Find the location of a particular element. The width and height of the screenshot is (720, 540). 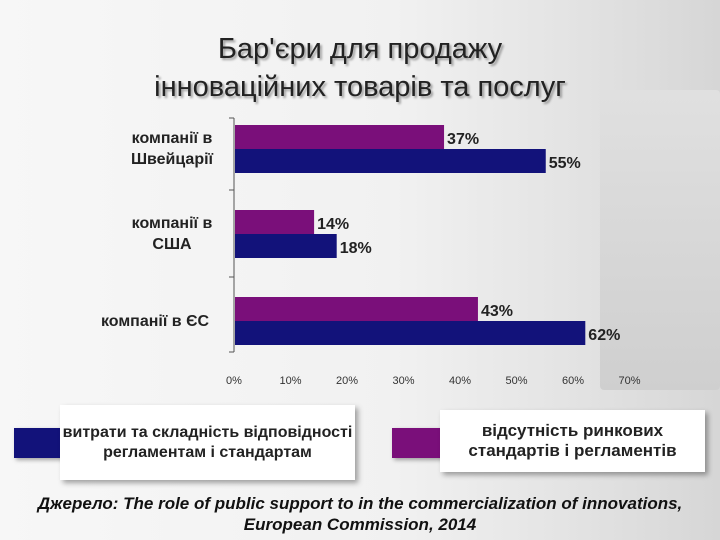

legend-swatch-purple is located at coordinates (417, 443).